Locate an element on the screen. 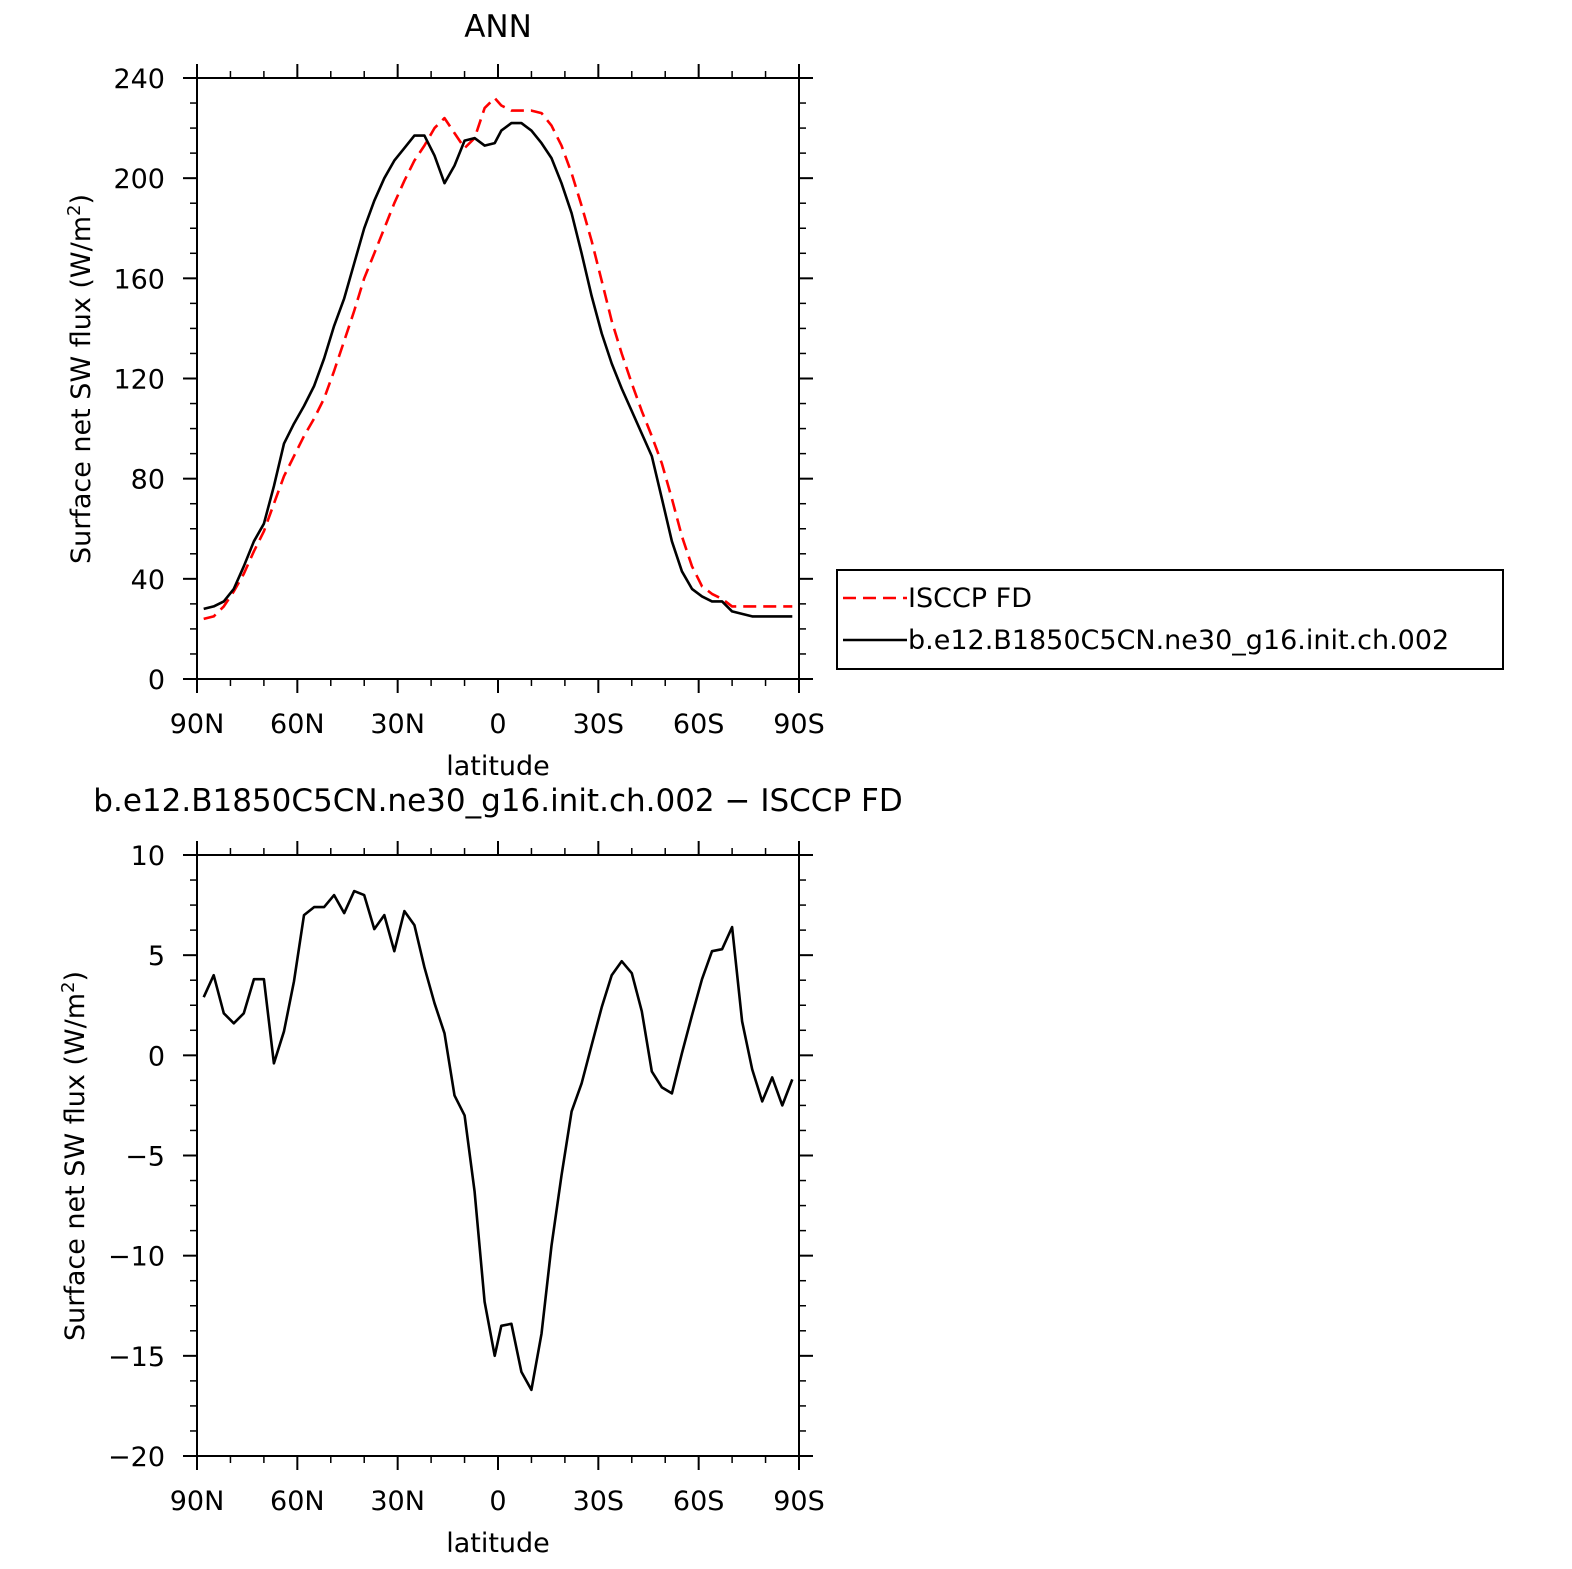 The height and width of the screenshot is (1569, 1572). top-plot-frame is located at coordinates (498, 378).